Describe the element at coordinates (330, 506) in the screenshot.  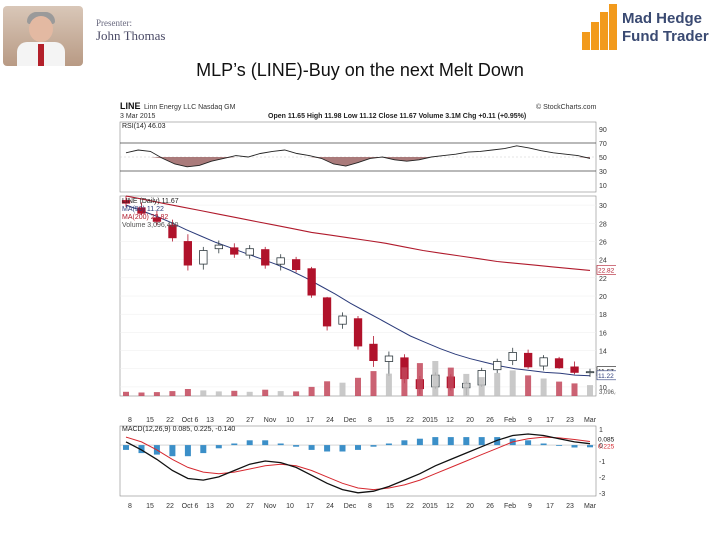
I see `x-axis-label-bottom: 24` at that location.